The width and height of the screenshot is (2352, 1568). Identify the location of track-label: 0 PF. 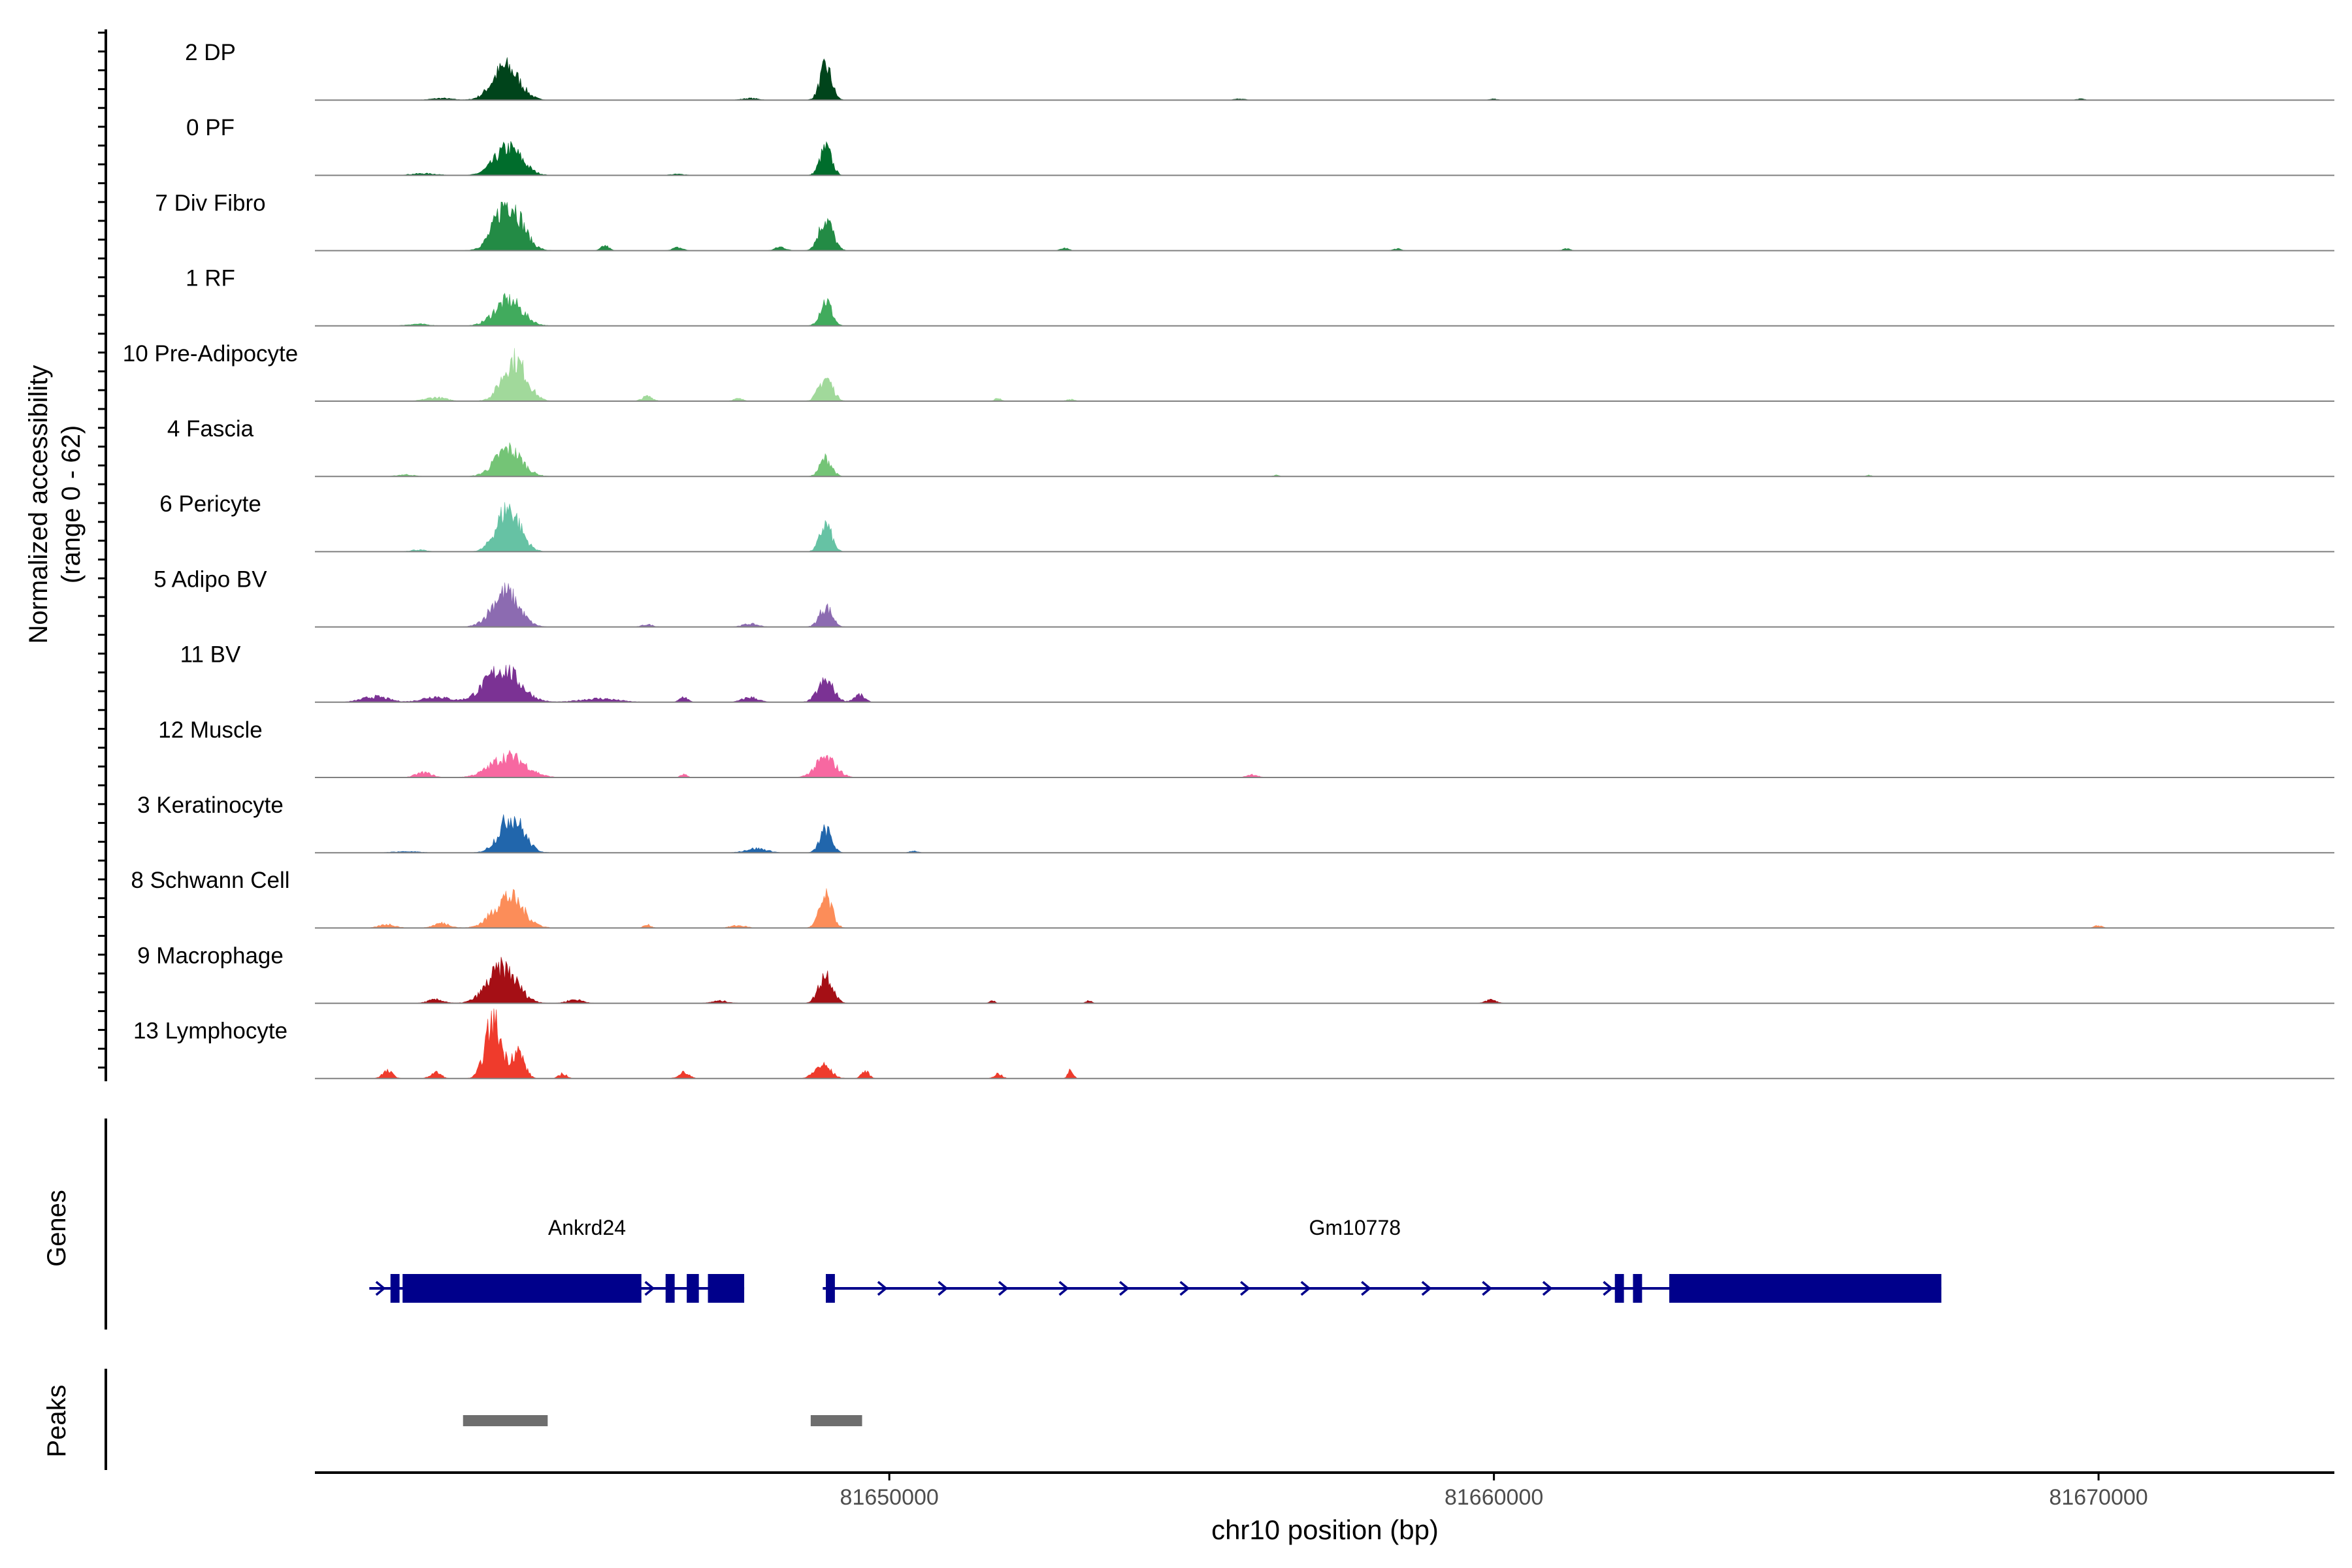
(210, 127).